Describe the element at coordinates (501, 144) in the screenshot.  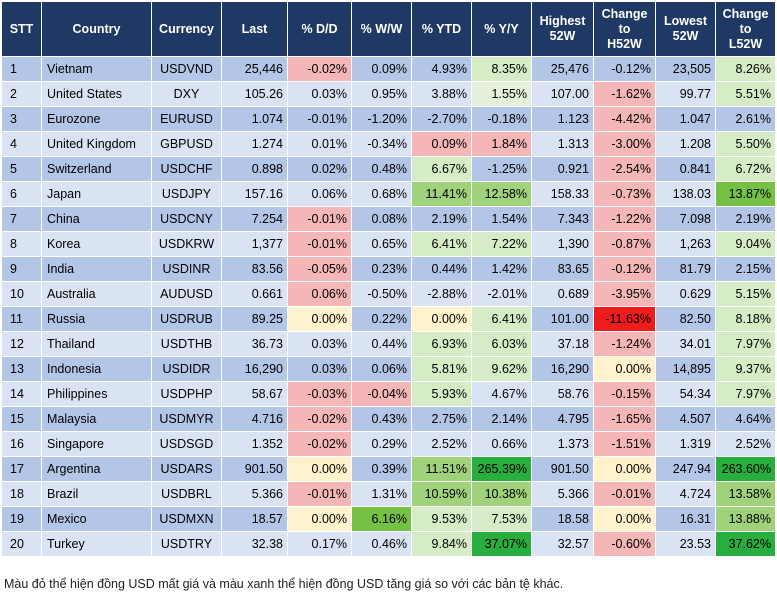
I see `cell-yy: 1.84%` at that location.